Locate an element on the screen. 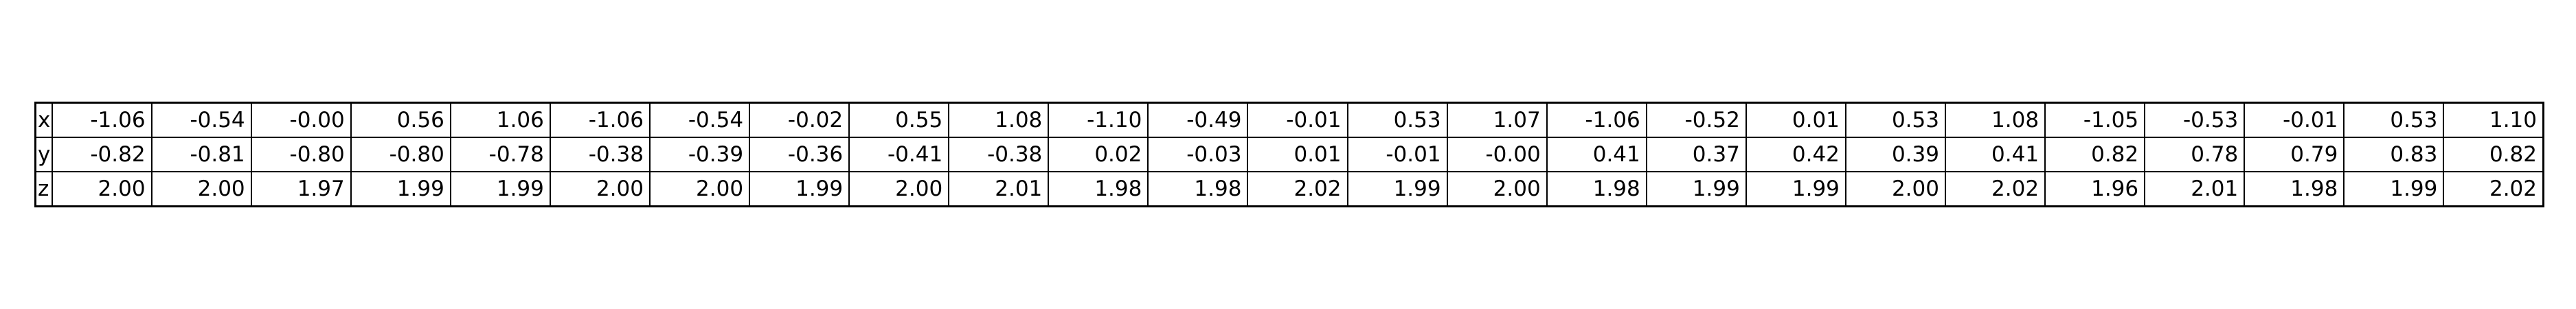  row-label-x: x is located at coordinates (43, 120).